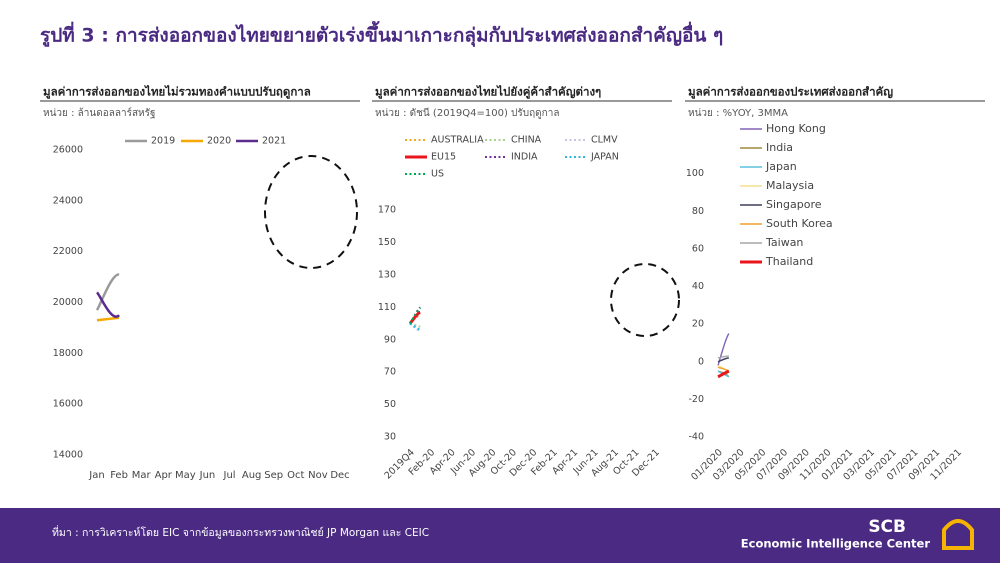 The image size is (1000, 567). I want to click on y-tick-label: 110, so click(387, 307).